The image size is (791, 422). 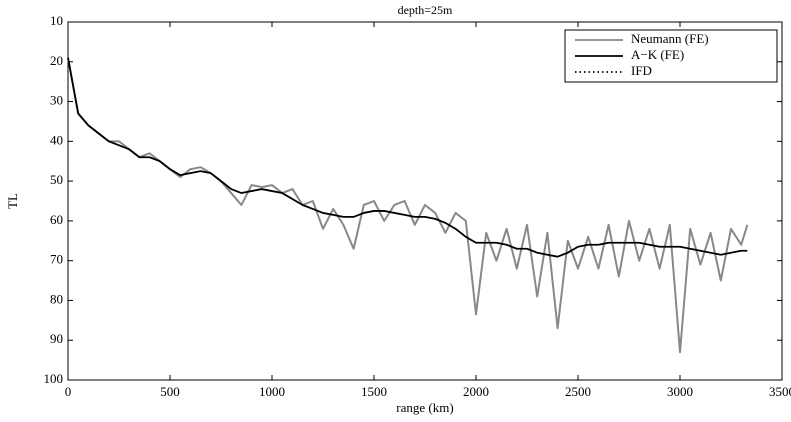 I want to click on y-tick-label: 60, so click(x=56, y=219).